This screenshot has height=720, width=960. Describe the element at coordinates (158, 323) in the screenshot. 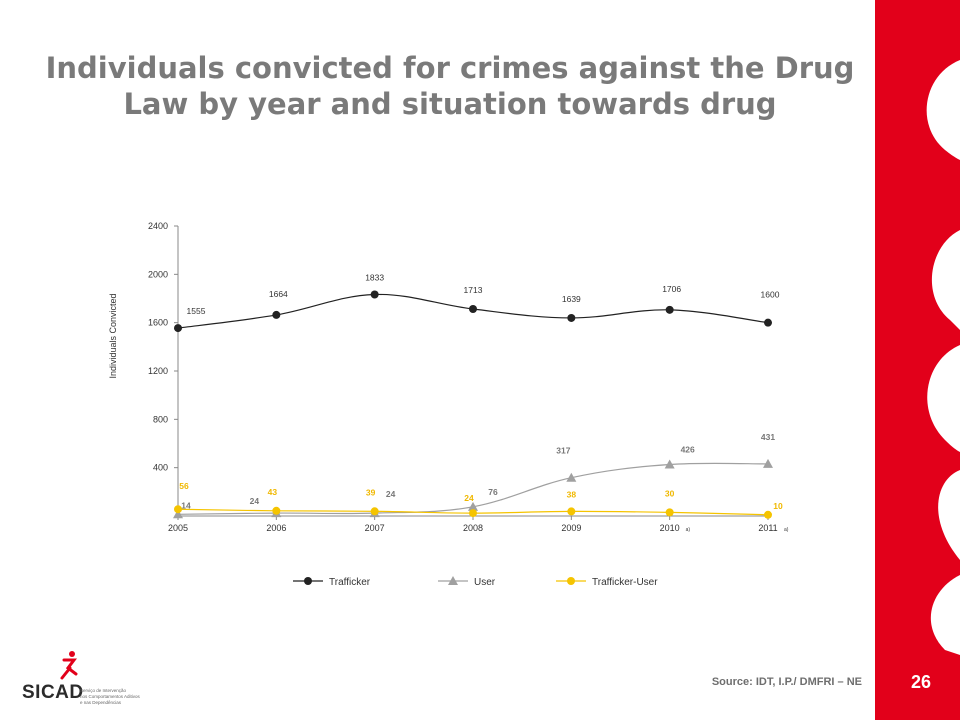

I see `y-tick-label: 1600` at that location.